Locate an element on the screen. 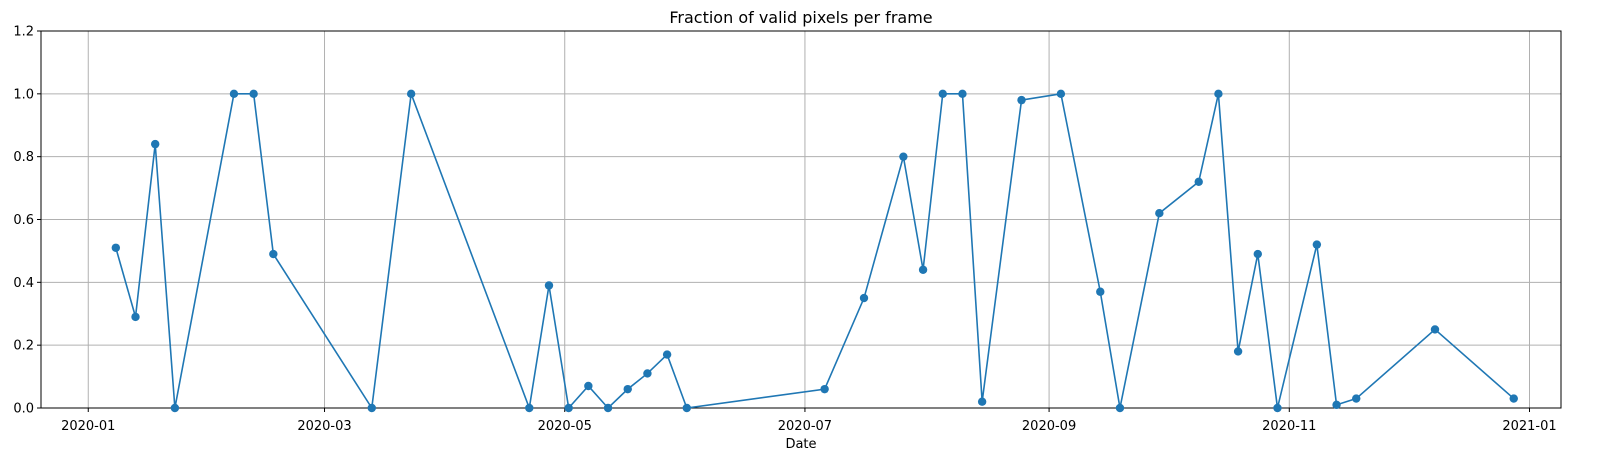 Image resolution: width=1601 pixels, height=470 pixels. chart-title: Fraction of valid pixels per frame is located at coordinates (800, 17).